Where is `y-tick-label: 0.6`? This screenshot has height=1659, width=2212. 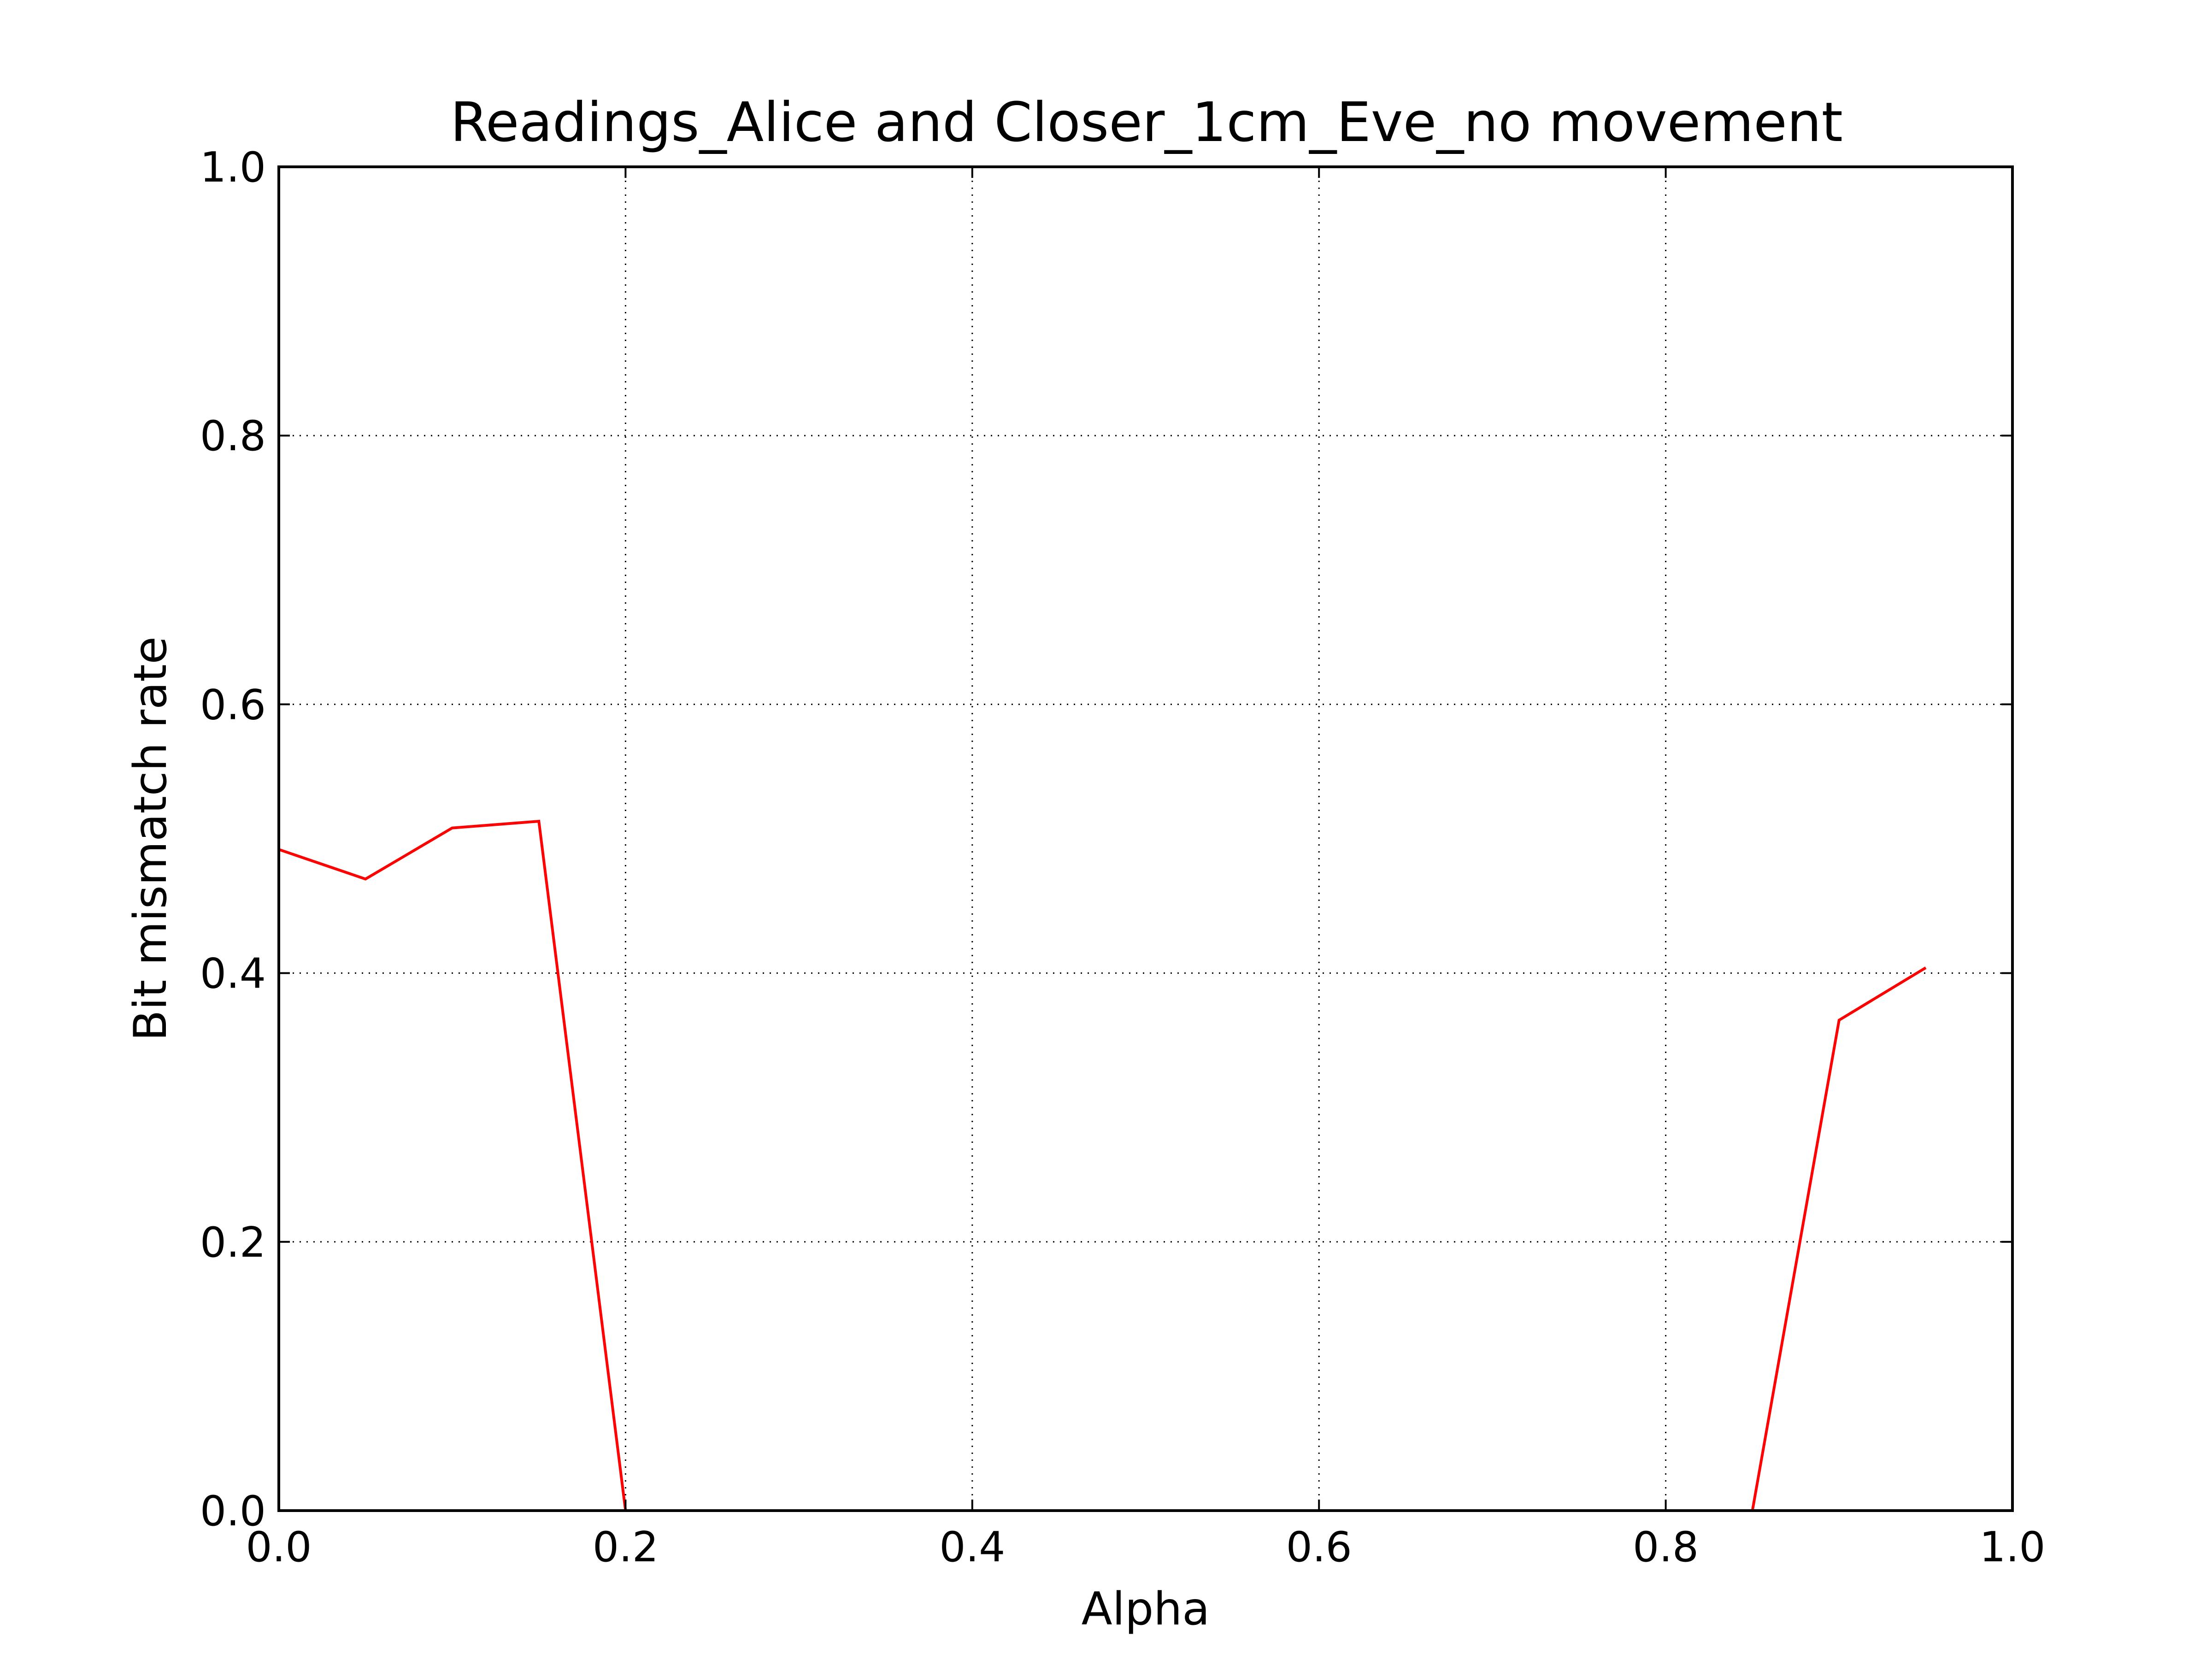
y-tick-label: 0.6 is located at coordinates (233, 705).